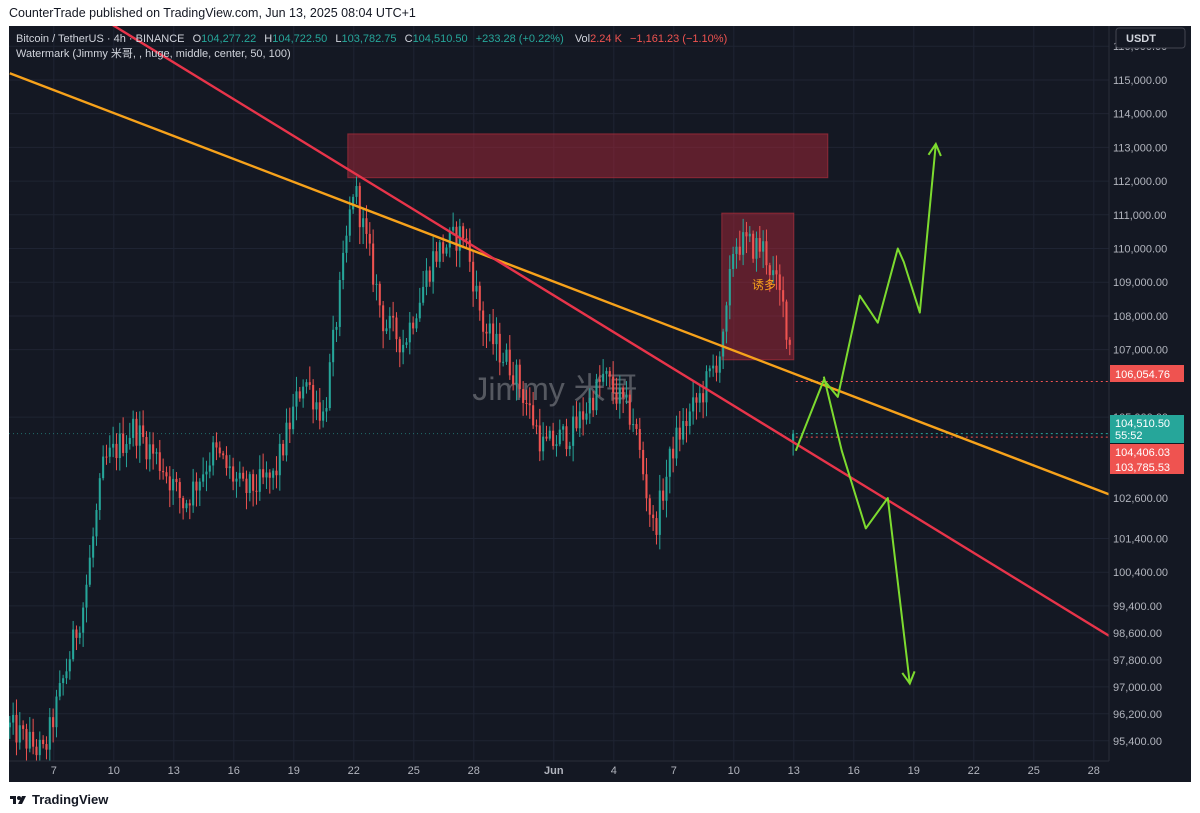 The image size is (1200, 813). I want to click on level-red-label: 106,054.76, so click(1142, 375).